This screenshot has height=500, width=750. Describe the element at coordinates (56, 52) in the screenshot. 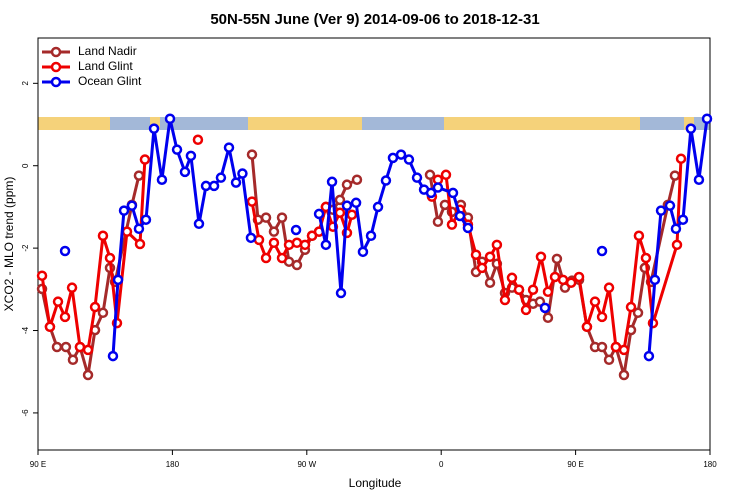

I see `legend-marker` at that location.